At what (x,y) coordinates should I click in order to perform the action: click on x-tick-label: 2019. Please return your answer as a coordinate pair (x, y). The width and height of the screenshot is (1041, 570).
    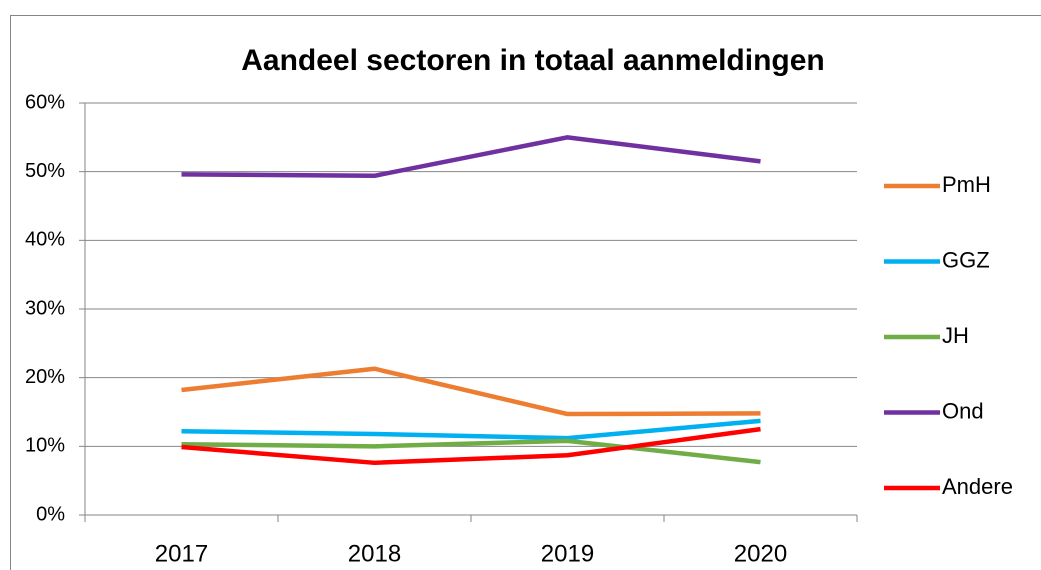
    Looking at the image, I should click on (567, 553).